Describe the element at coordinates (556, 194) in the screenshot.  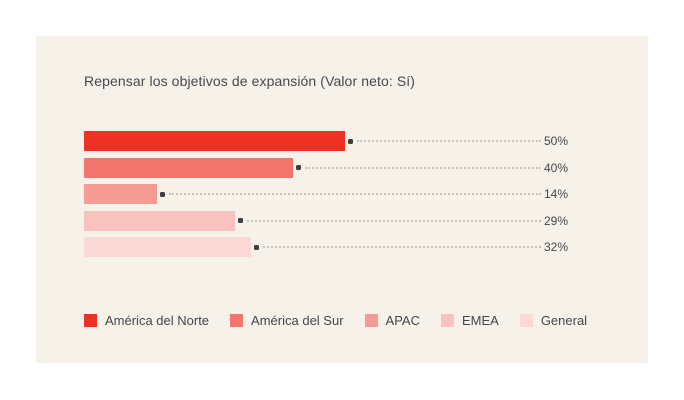
I see `value-label: 14%` at that location.